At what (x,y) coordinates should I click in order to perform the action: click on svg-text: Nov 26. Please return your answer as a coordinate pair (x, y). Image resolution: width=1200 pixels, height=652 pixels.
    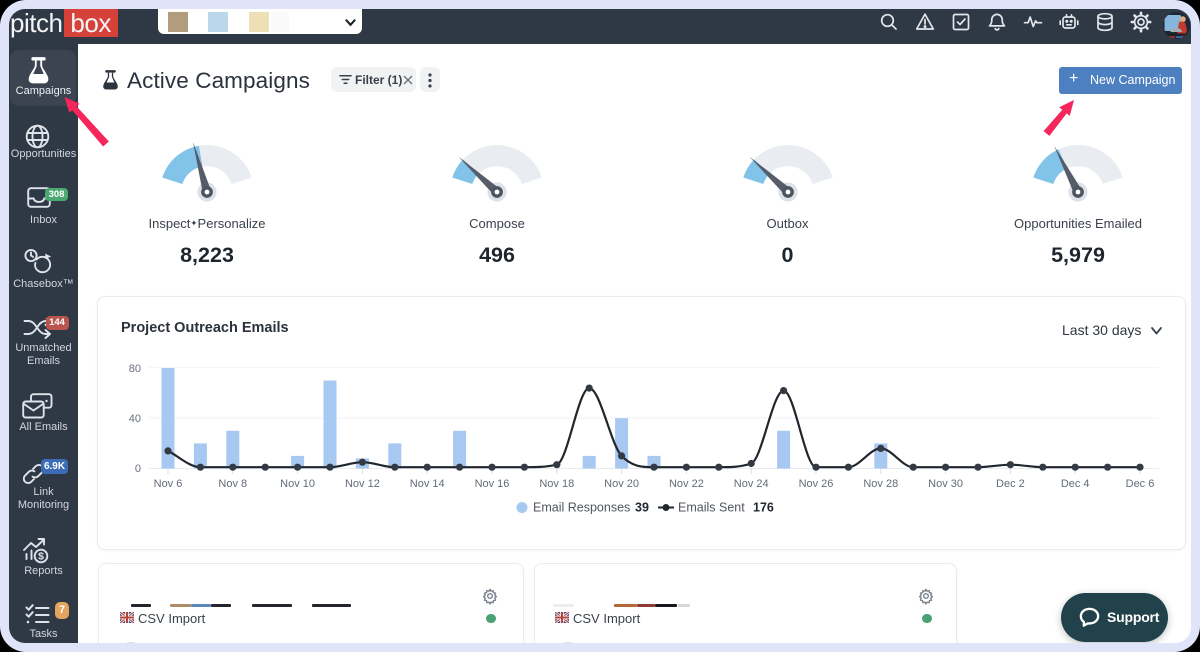
    Looking at the image, I should click on (816, 484).